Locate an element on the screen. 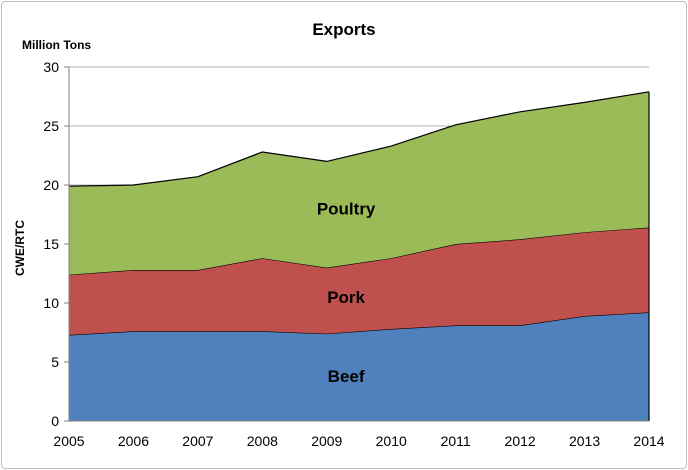  y-tick-label-10: 10 is located at coordinates (51, 303).